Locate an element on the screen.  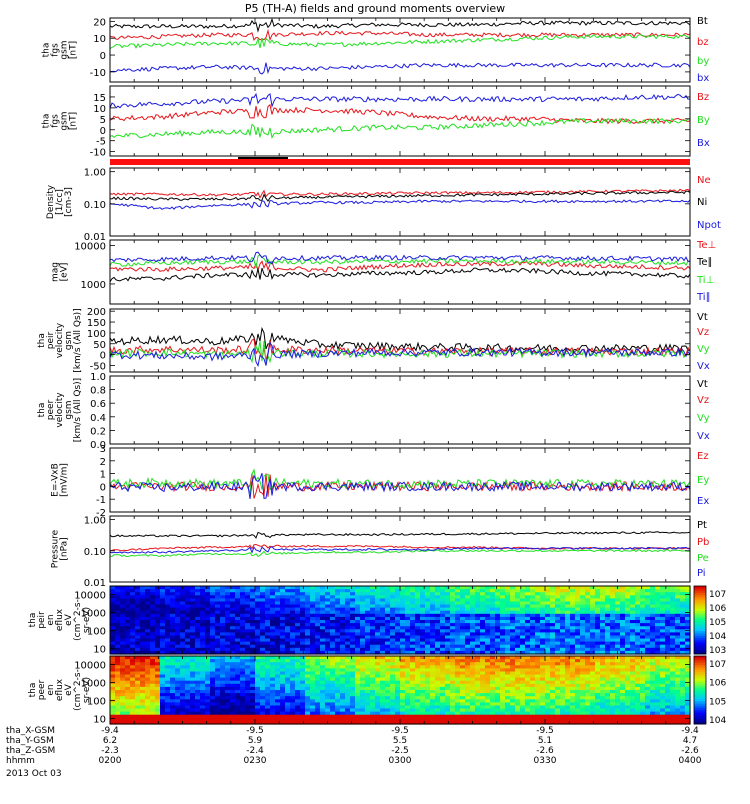
legend-Bt: Bt is located at coordinates (702, 21).